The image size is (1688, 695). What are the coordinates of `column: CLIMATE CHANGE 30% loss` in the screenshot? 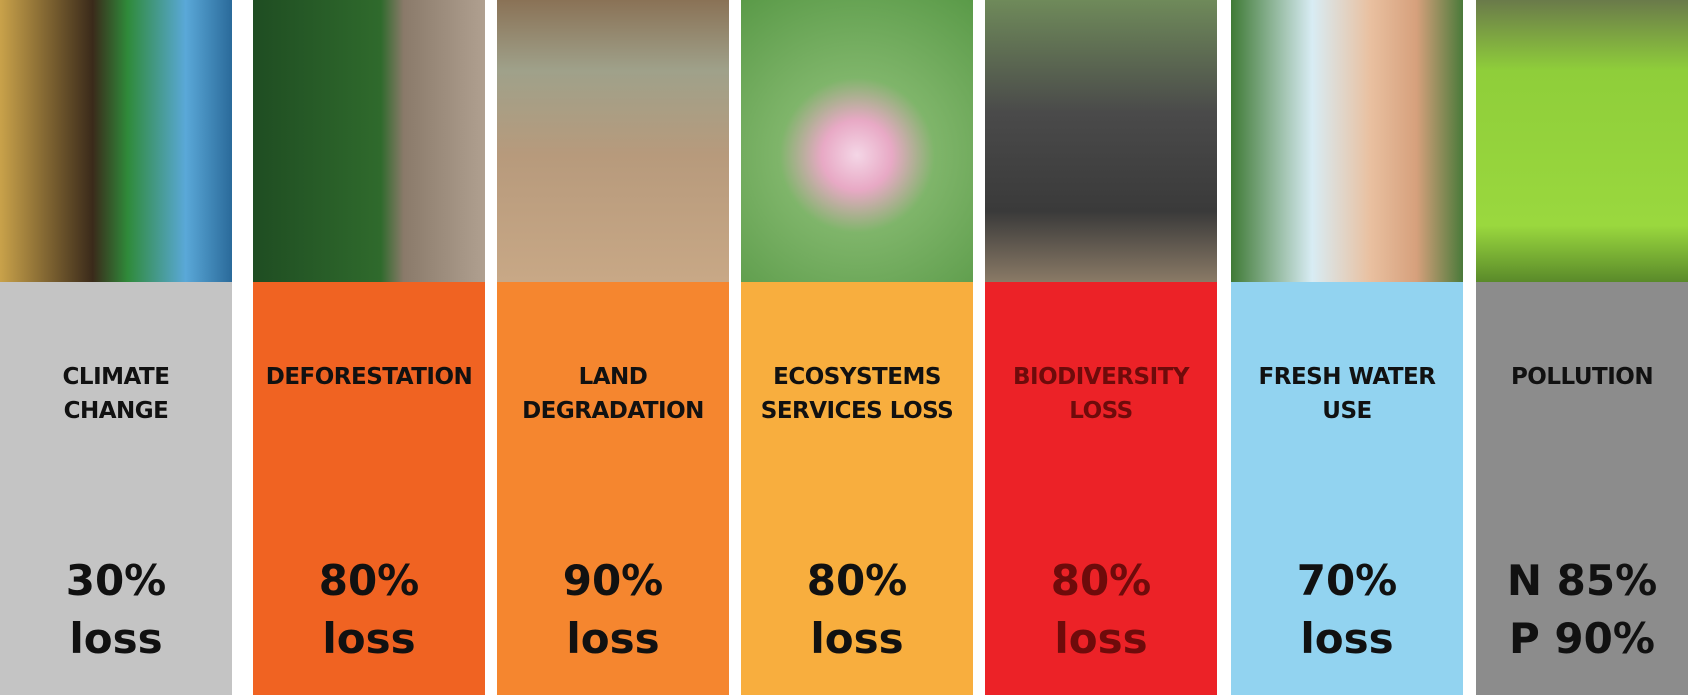 It's located at (116, 347).